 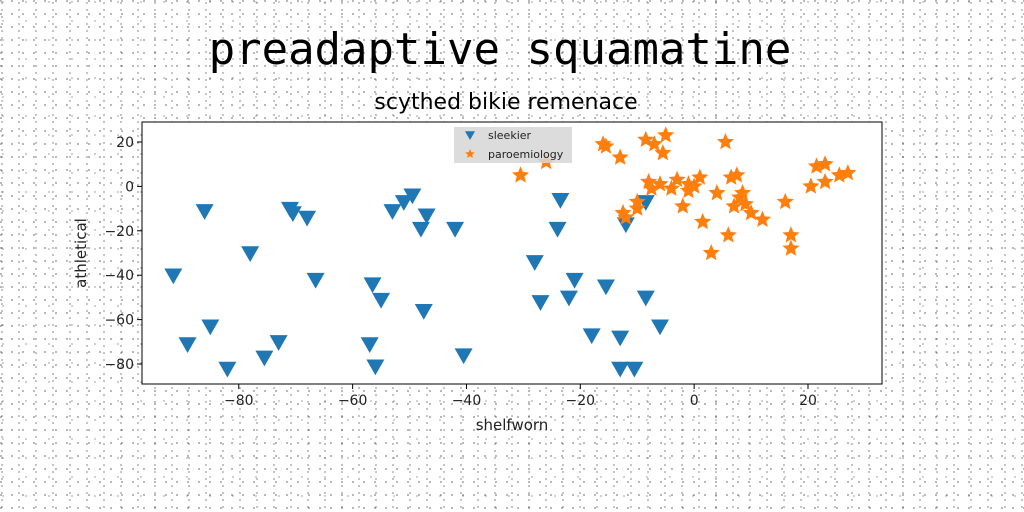 I want to click on y-tick-label: 0, so click(x=129, y=187).